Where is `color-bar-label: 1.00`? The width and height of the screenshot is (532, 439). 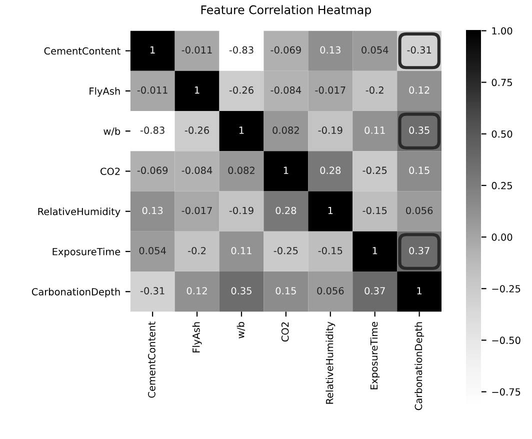 color-bar-label: 1.00 is located at coordinates (502, 31).